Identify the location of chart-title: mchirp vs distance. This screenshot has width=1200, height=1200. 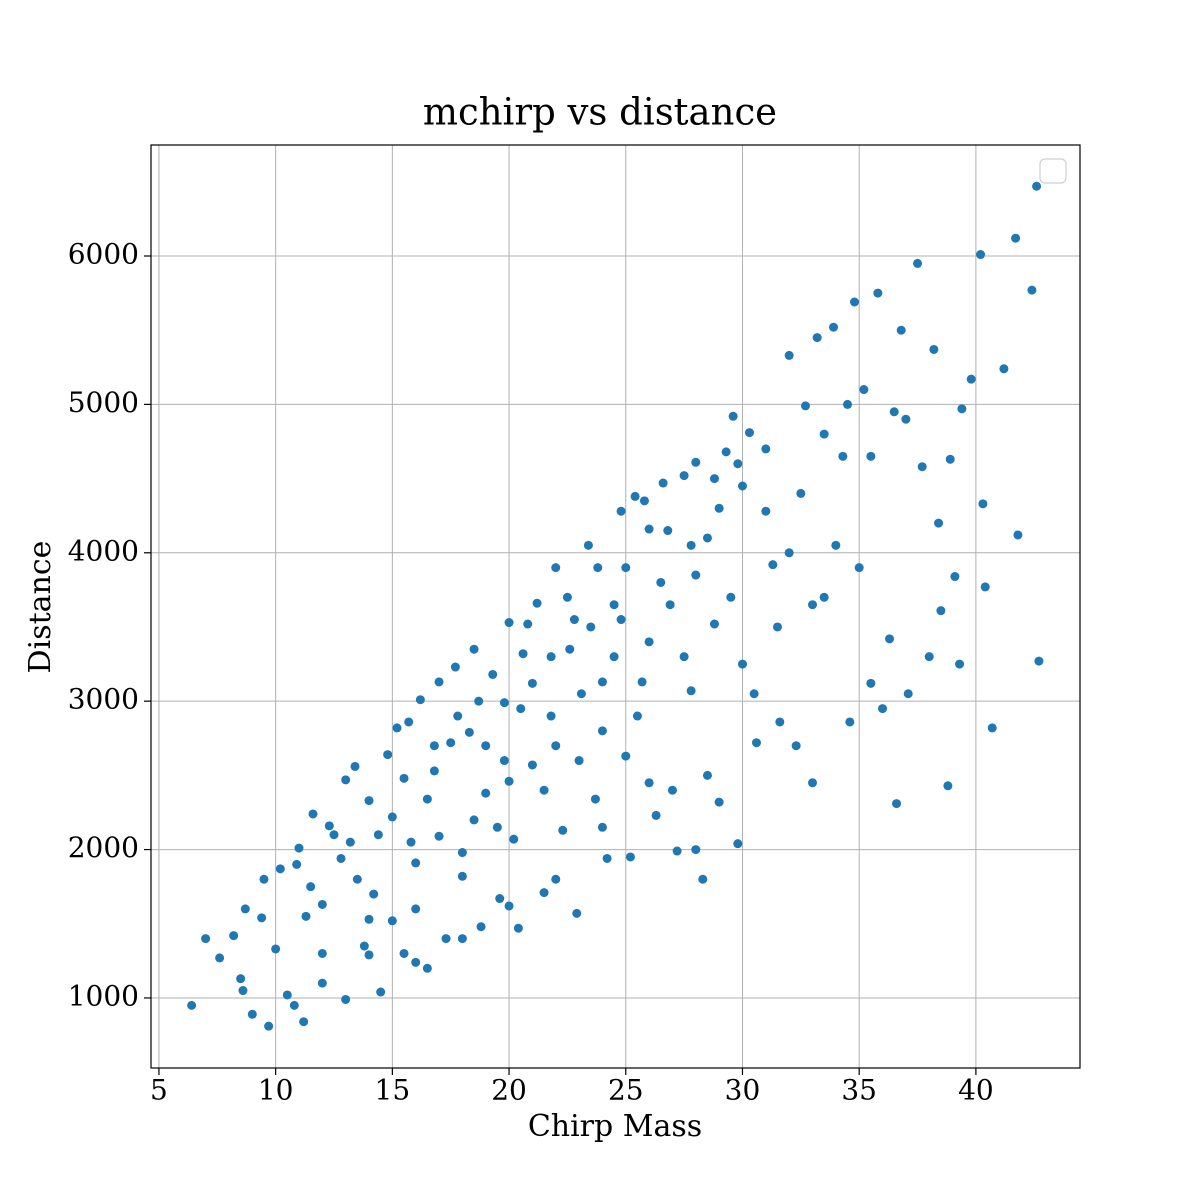
(600, 112).